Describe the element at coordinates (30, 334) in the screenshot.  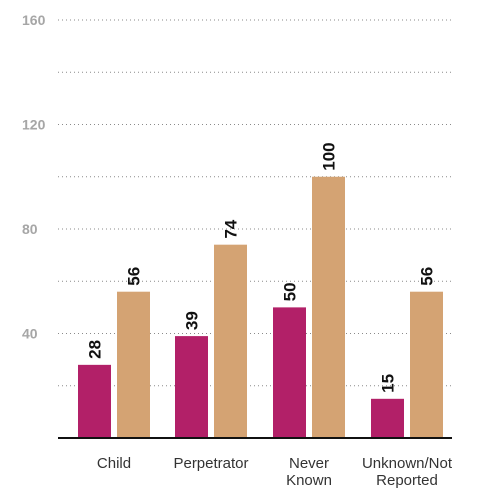
I see `y-tick-label: 40` at that location.